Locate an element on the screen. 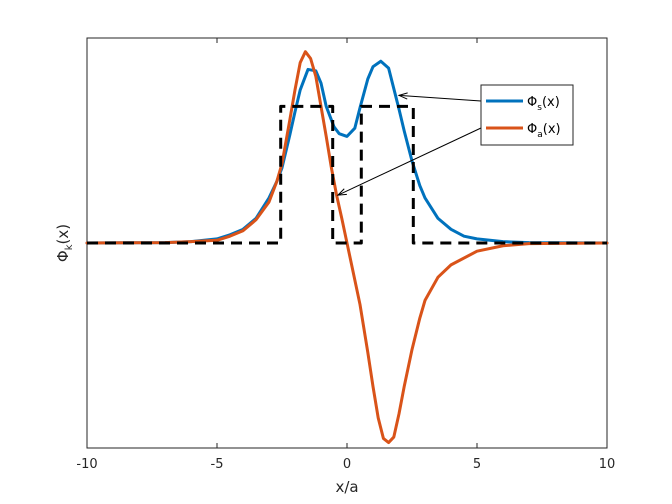 This screenshot has height=504, width=672. y-axis-label: Φk(x) is located at coordinates (64, 243).